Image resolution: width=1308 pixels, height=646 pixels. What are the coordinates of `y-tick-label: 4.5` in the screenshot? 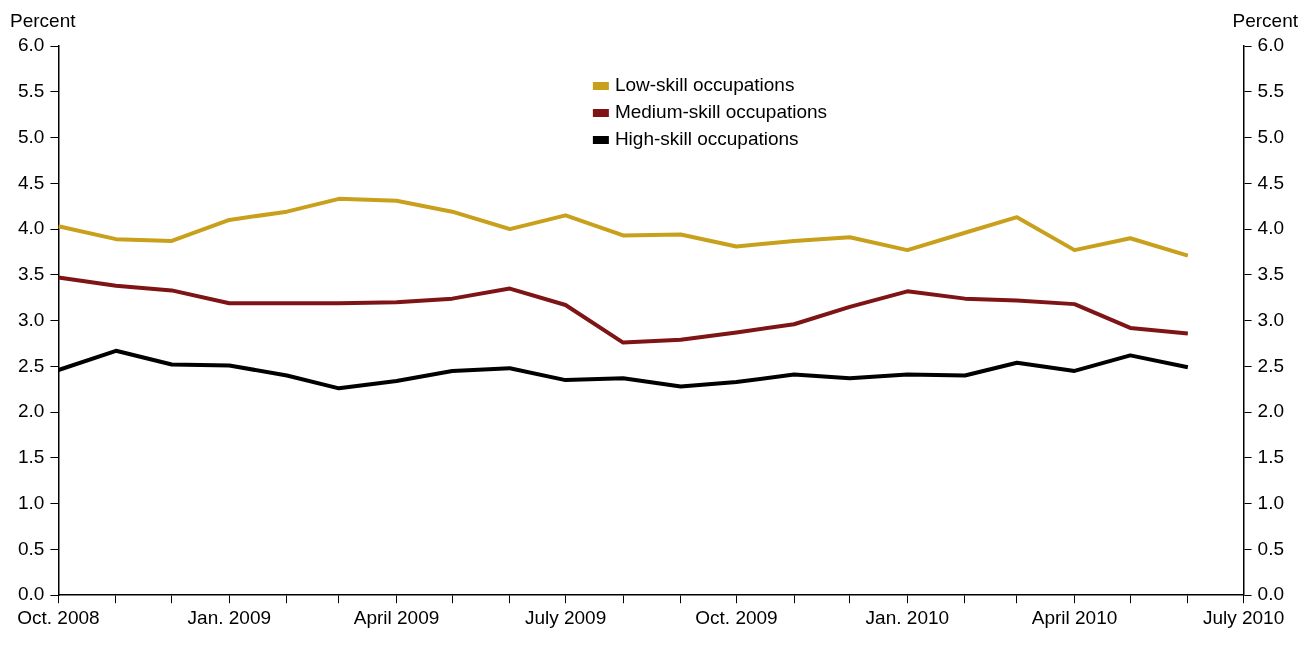 It's located at (31, 182).